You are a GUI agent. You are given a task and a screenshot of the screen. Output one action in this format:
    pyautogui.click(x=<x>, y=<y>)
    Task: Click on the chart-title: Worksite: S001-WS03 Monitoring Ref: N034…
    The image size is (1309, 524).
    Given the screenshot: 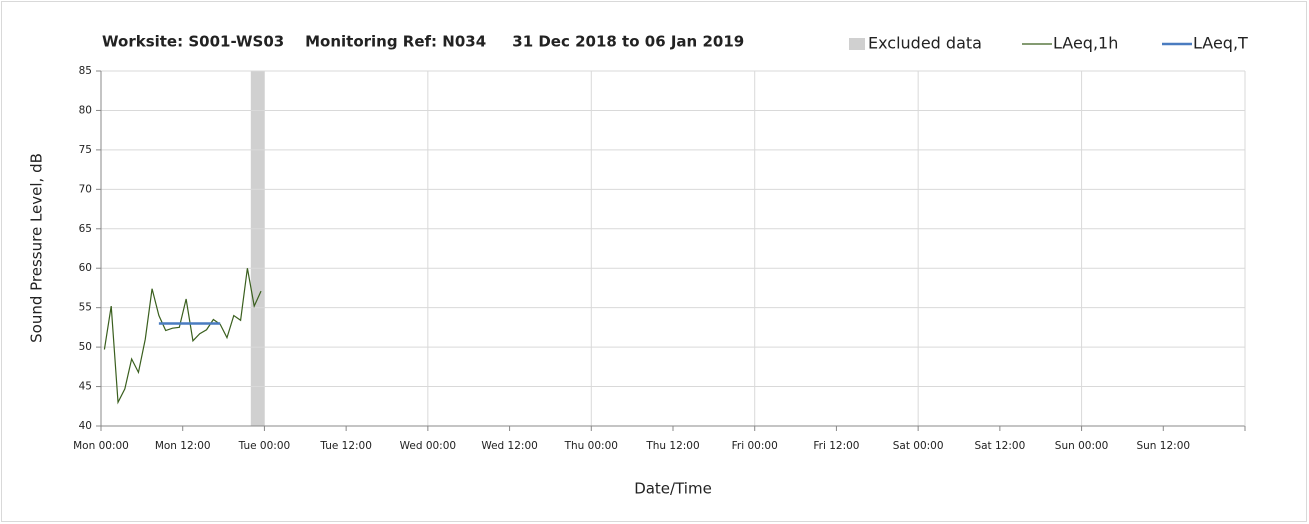 What is the action you would take?
    pyautogui.click(x=423, y=42)
    